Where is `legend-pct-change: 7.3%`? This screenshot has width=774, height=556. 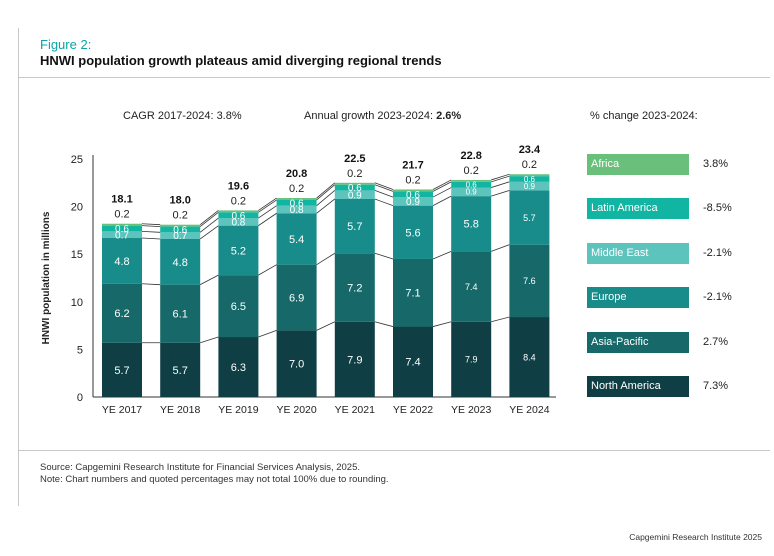
legend-pct-change: 7.3% is located at coordinates (716, 386).